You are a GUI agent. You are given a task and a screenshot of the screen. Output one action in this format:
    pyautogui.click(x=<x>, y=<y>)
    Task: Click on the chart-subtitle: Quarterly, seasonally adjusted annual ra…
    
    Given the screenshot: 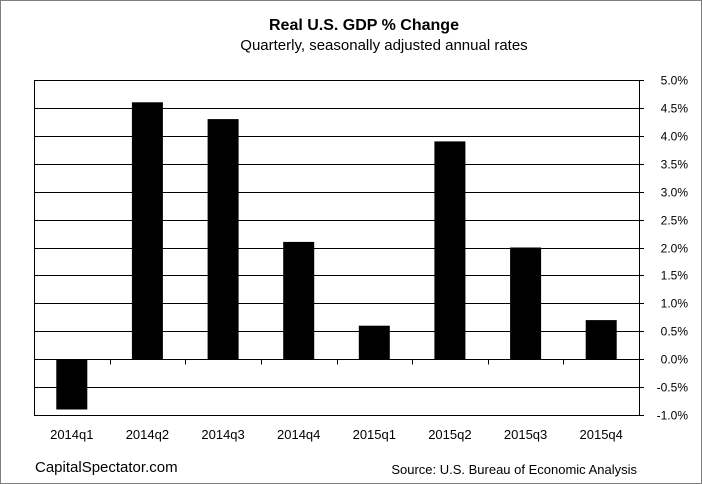 What is the action you would take?
    pyautogui.click(x=384, y=45)
    